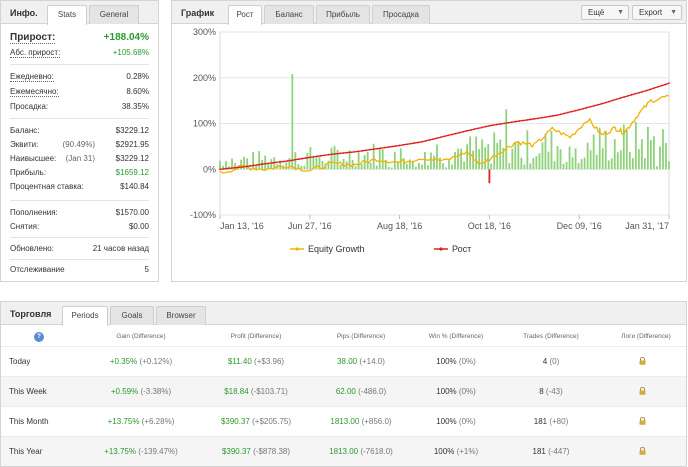 The height and width of the screenshot is (467, 688). I want to click on header-gain: Gain (Difference), so click(141, 336).